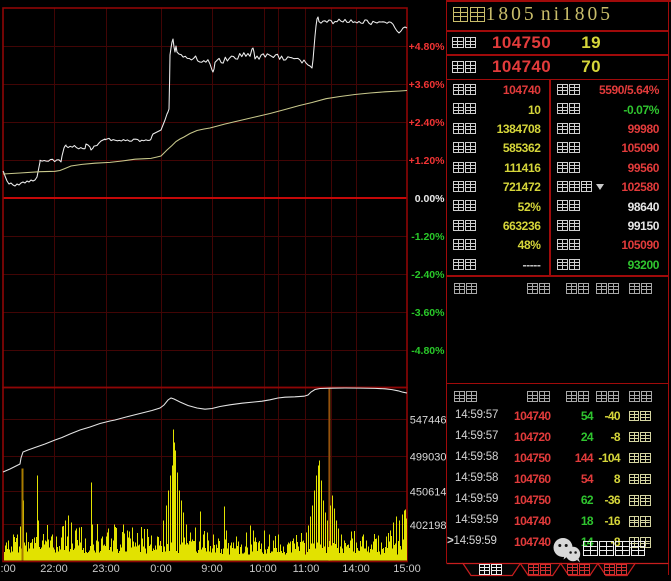 Image resolution: width=671 pixels, height=581 pixels. What do you see at coordinates (428, 526) in the screenshot?
I see `svg-text: 402198` at bounding box center [428, 526].